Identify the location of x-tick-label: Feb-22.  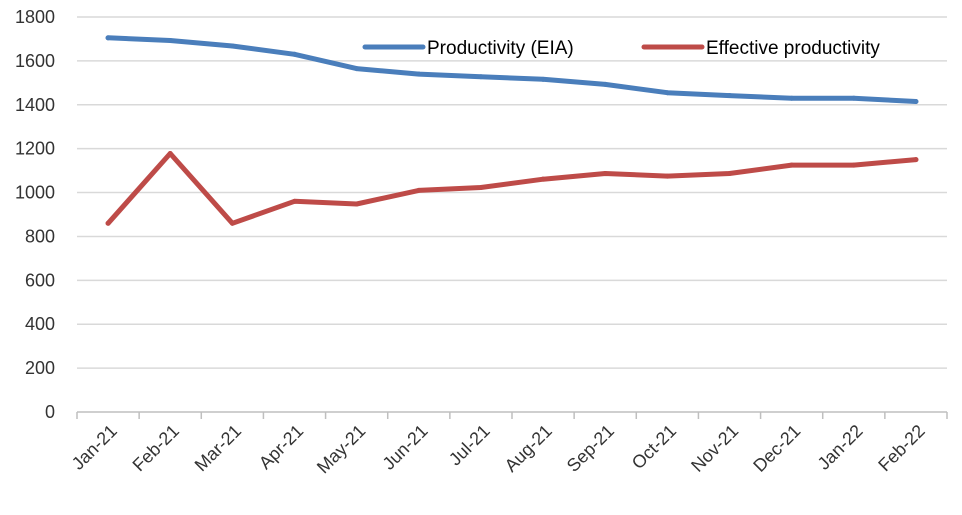
(901, 448).